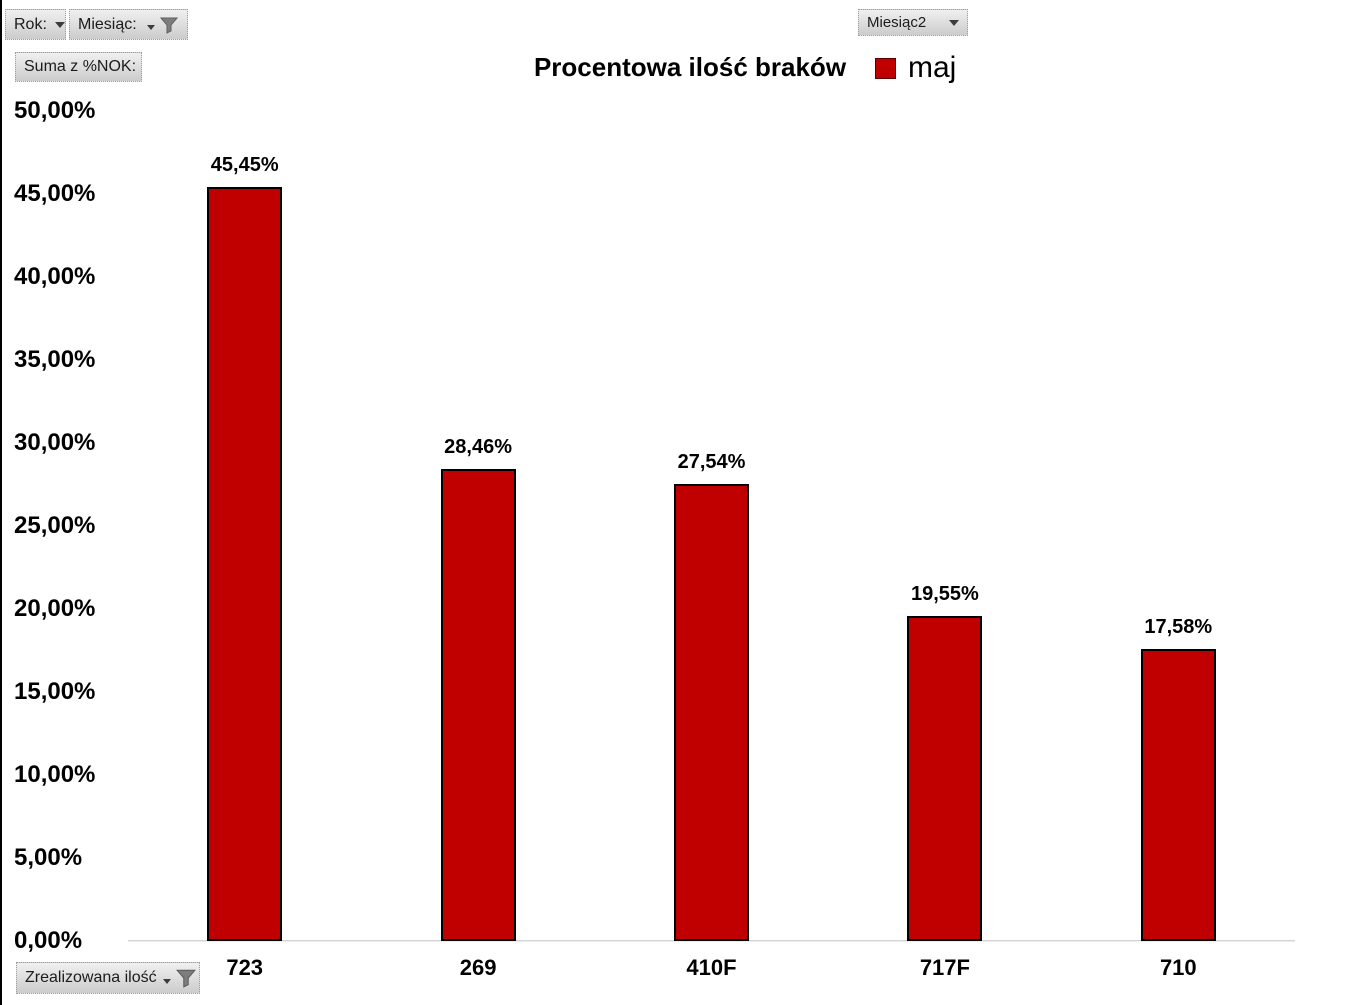 This screenshot has height=1005, width=1359. I want to click on y-axis-tick-label: 5,00%, so click(48, 857).